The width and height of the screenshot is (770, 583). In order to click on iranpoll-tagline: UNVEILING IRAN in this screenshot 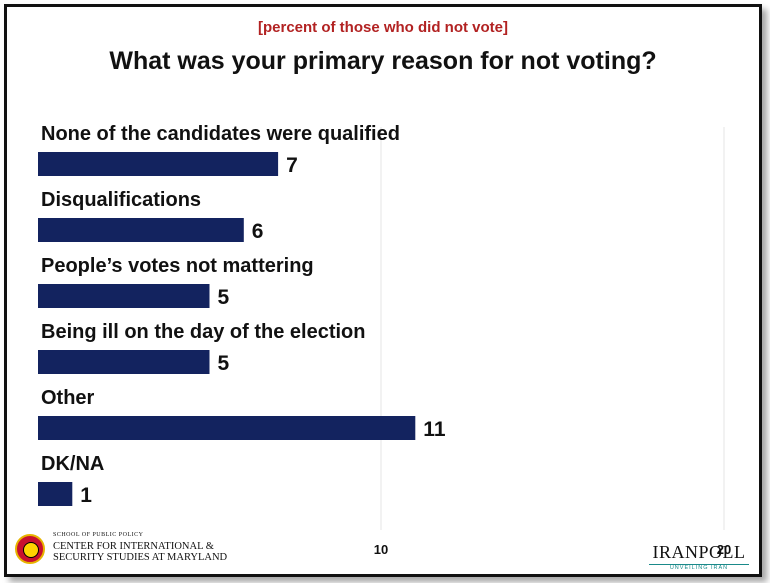, I will do `click(699, 567)`.